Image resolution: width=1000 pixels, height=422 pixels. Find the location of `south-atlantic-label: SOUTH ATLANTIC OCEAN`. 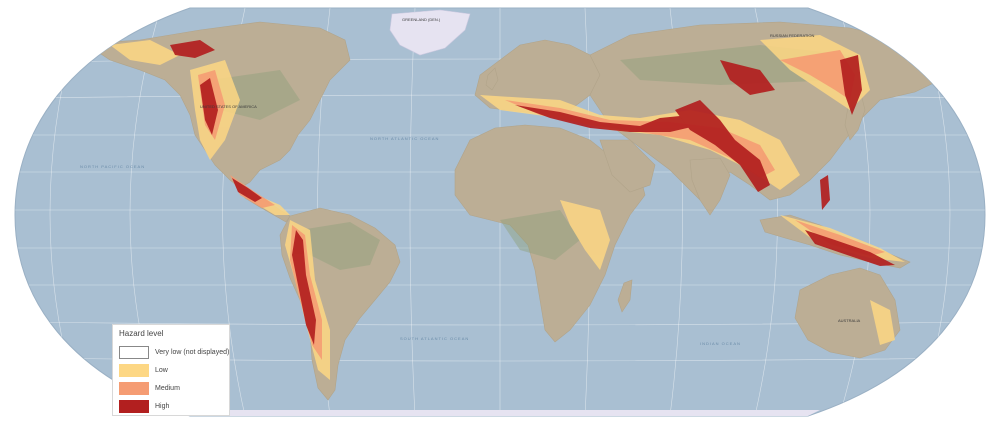

south-atlantic-label: SOUTH ATLANTIC OCEAN is located at coordinates (434, 338).